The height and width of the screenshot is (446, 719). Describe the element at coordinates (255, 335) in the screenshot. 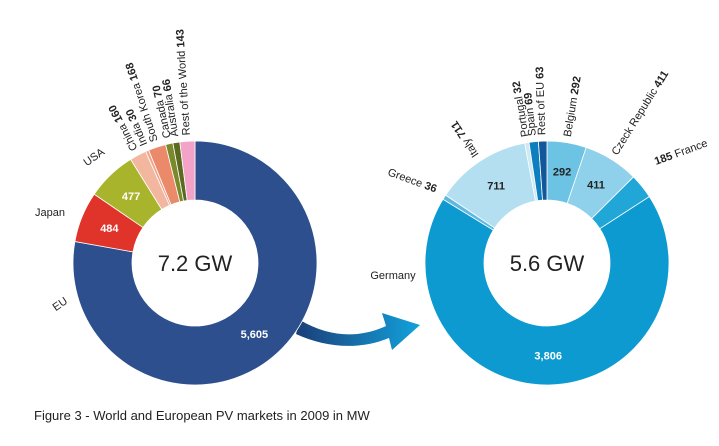

I see `slice-value-eu: 5,605` at that location.